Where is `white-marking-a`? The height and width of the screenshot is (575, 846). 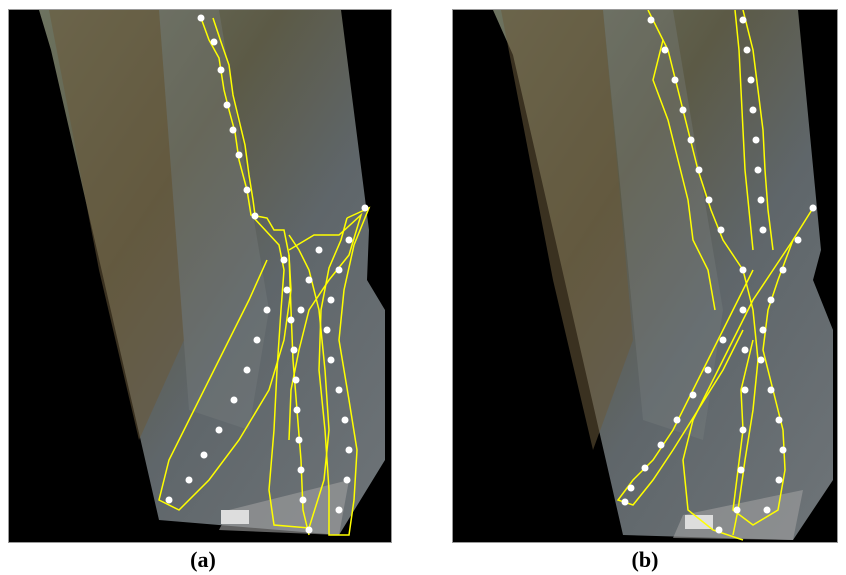 white-marking-a is located at coordinates (235, 517).